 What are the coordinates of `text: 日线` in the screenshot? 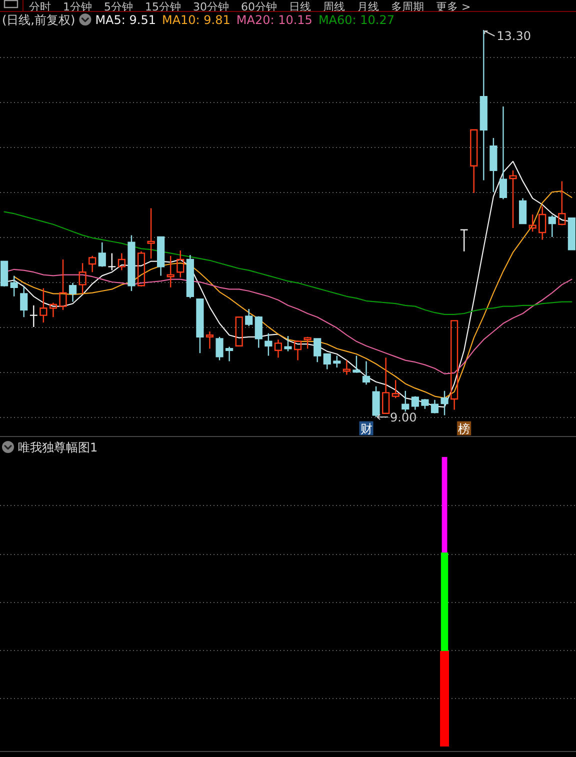 It's located at (300, 7).